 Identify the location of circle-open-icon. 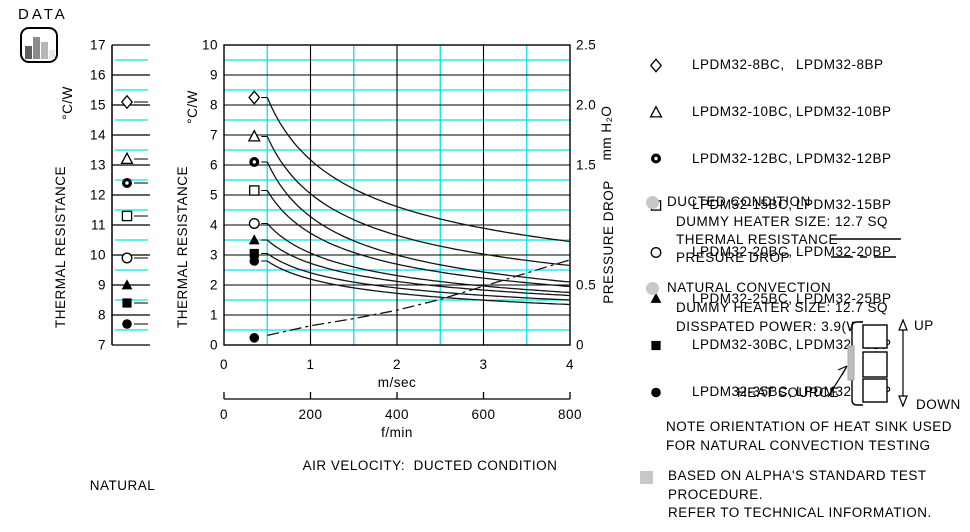
(656, 252).